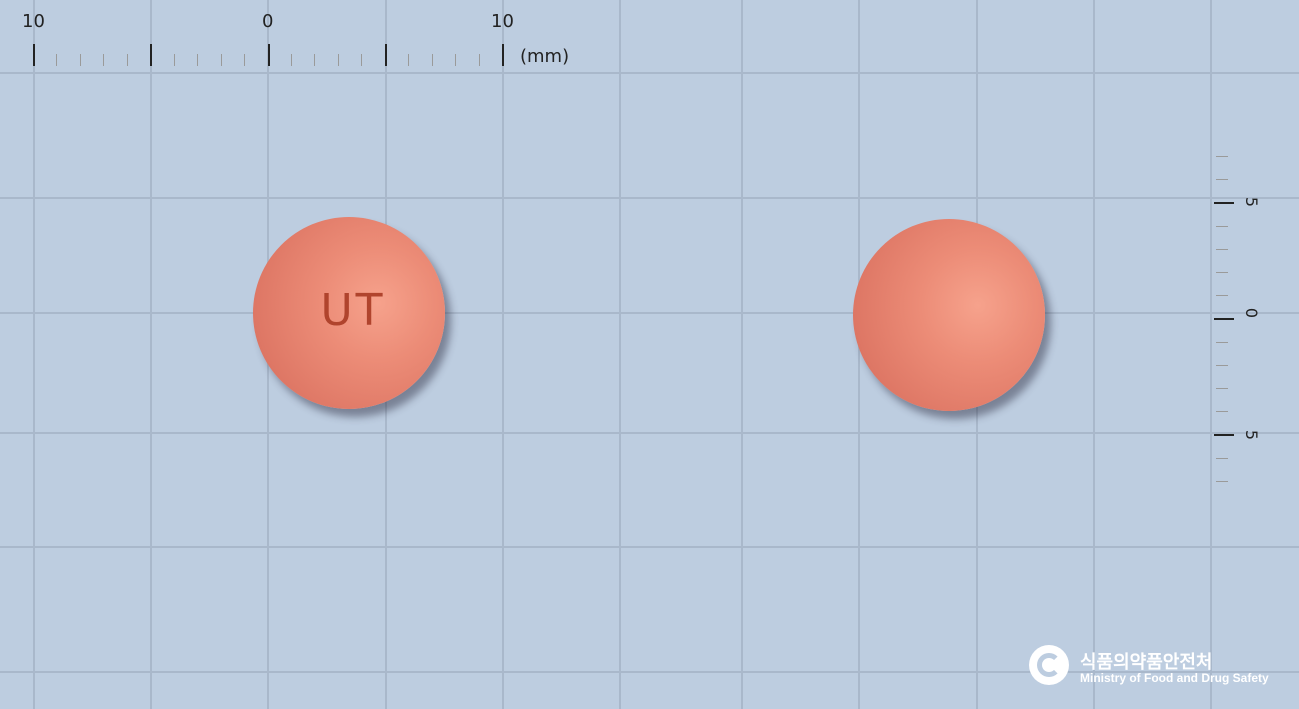 This screenshot has width=1299, height=709. I want to click on tablet-back, so click(949, 315).